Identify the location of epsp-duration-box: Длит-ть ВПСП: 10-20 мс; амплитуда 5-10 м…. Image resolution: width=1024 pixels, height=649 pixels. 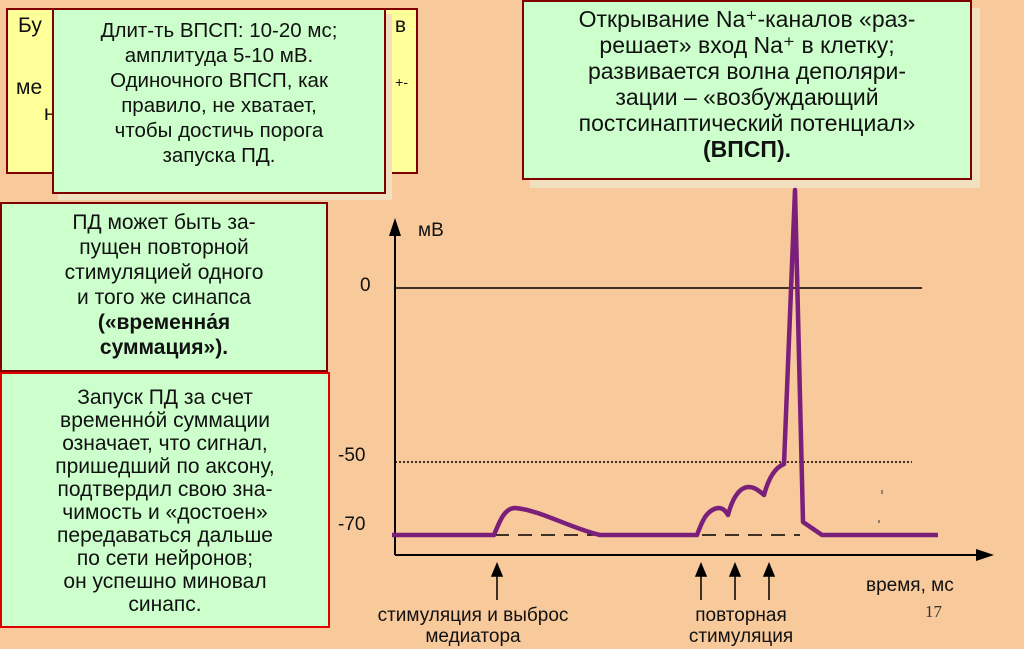
(219, 101).